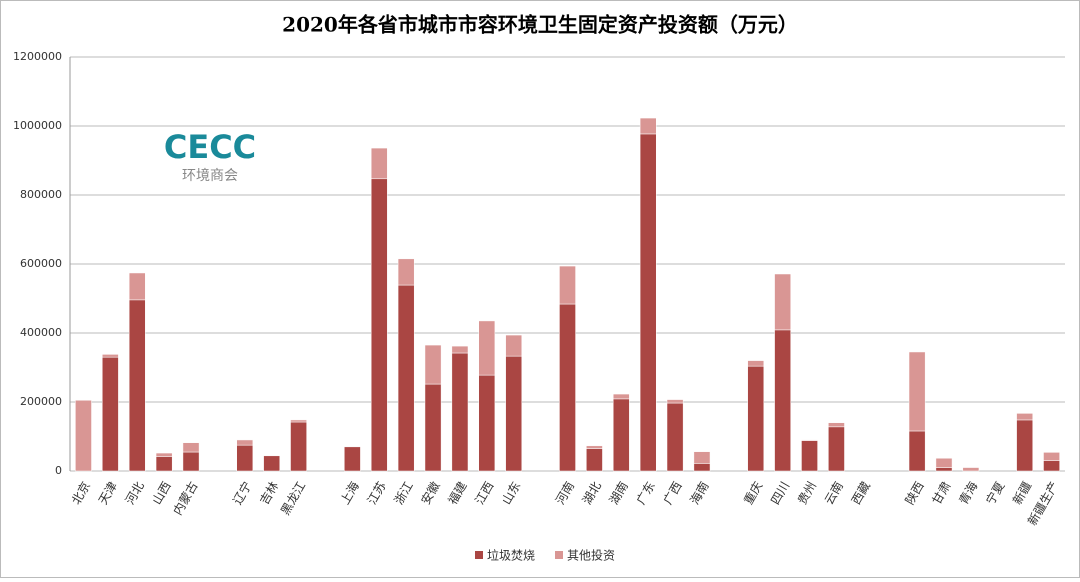 This screenshot has width=1080, height=582. Describe the element at coordinates (511, 555) in the screenshot. I see `legend-label: 垃圾焚烧` at that location.